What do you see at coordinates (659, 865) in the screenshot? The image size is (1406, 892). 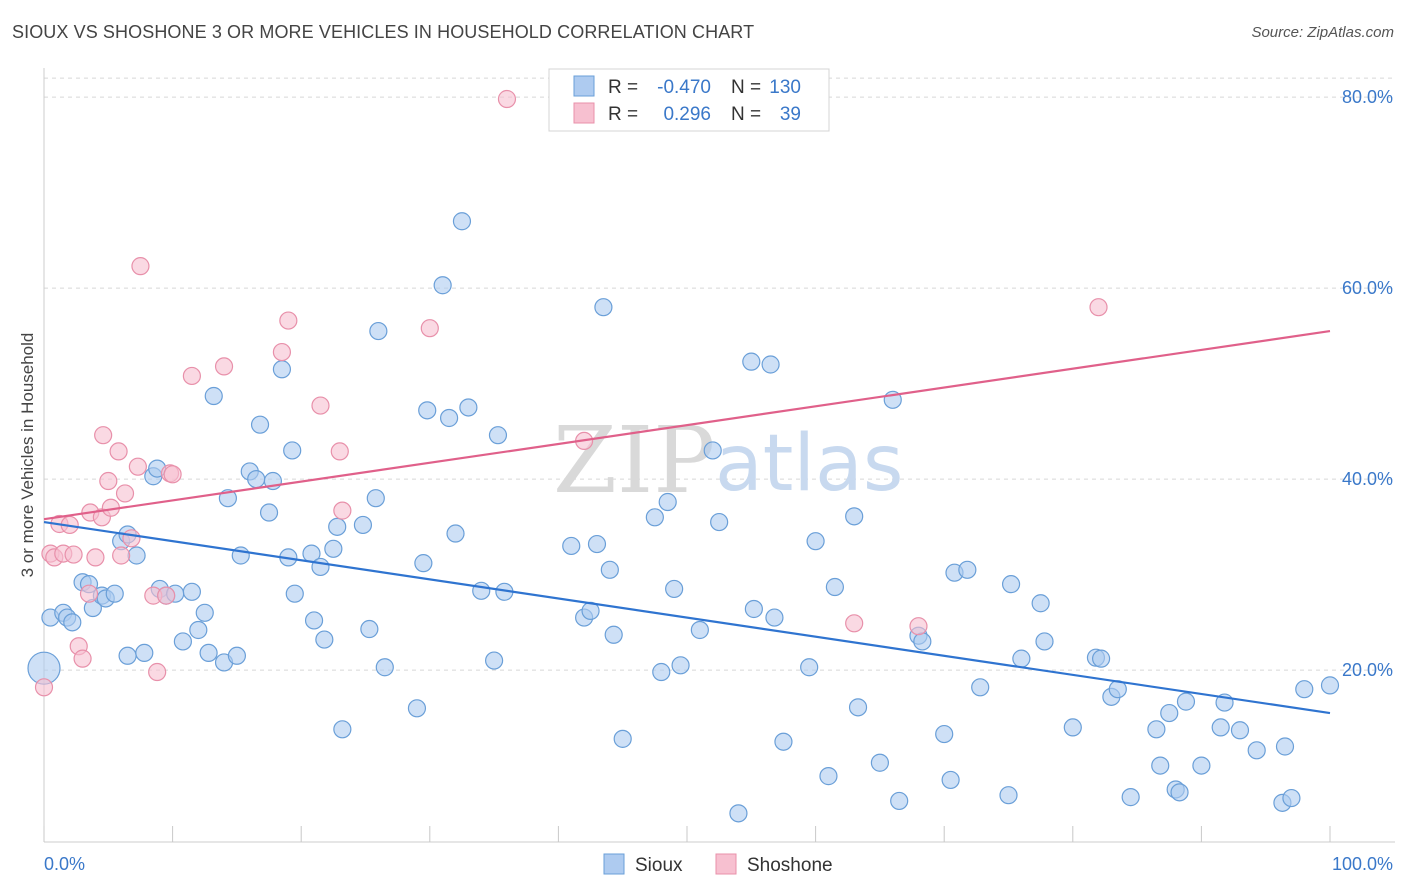 I see `bottom-legend-label-sioux: Sioux` at bounding box center [659, 865].